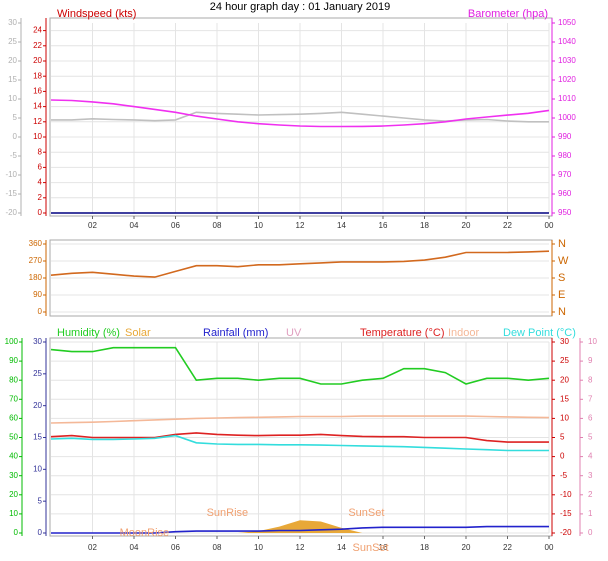  What do you see at coordinates (37, 75) in the screenshot?
I see `y-tick-label: 18` at bounding box center [37, 75].